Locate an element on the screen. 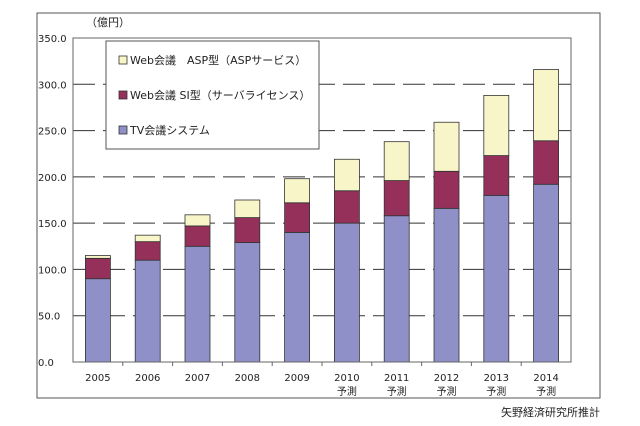  bar-segment-1-2011 is located at coordinates (396, 198).